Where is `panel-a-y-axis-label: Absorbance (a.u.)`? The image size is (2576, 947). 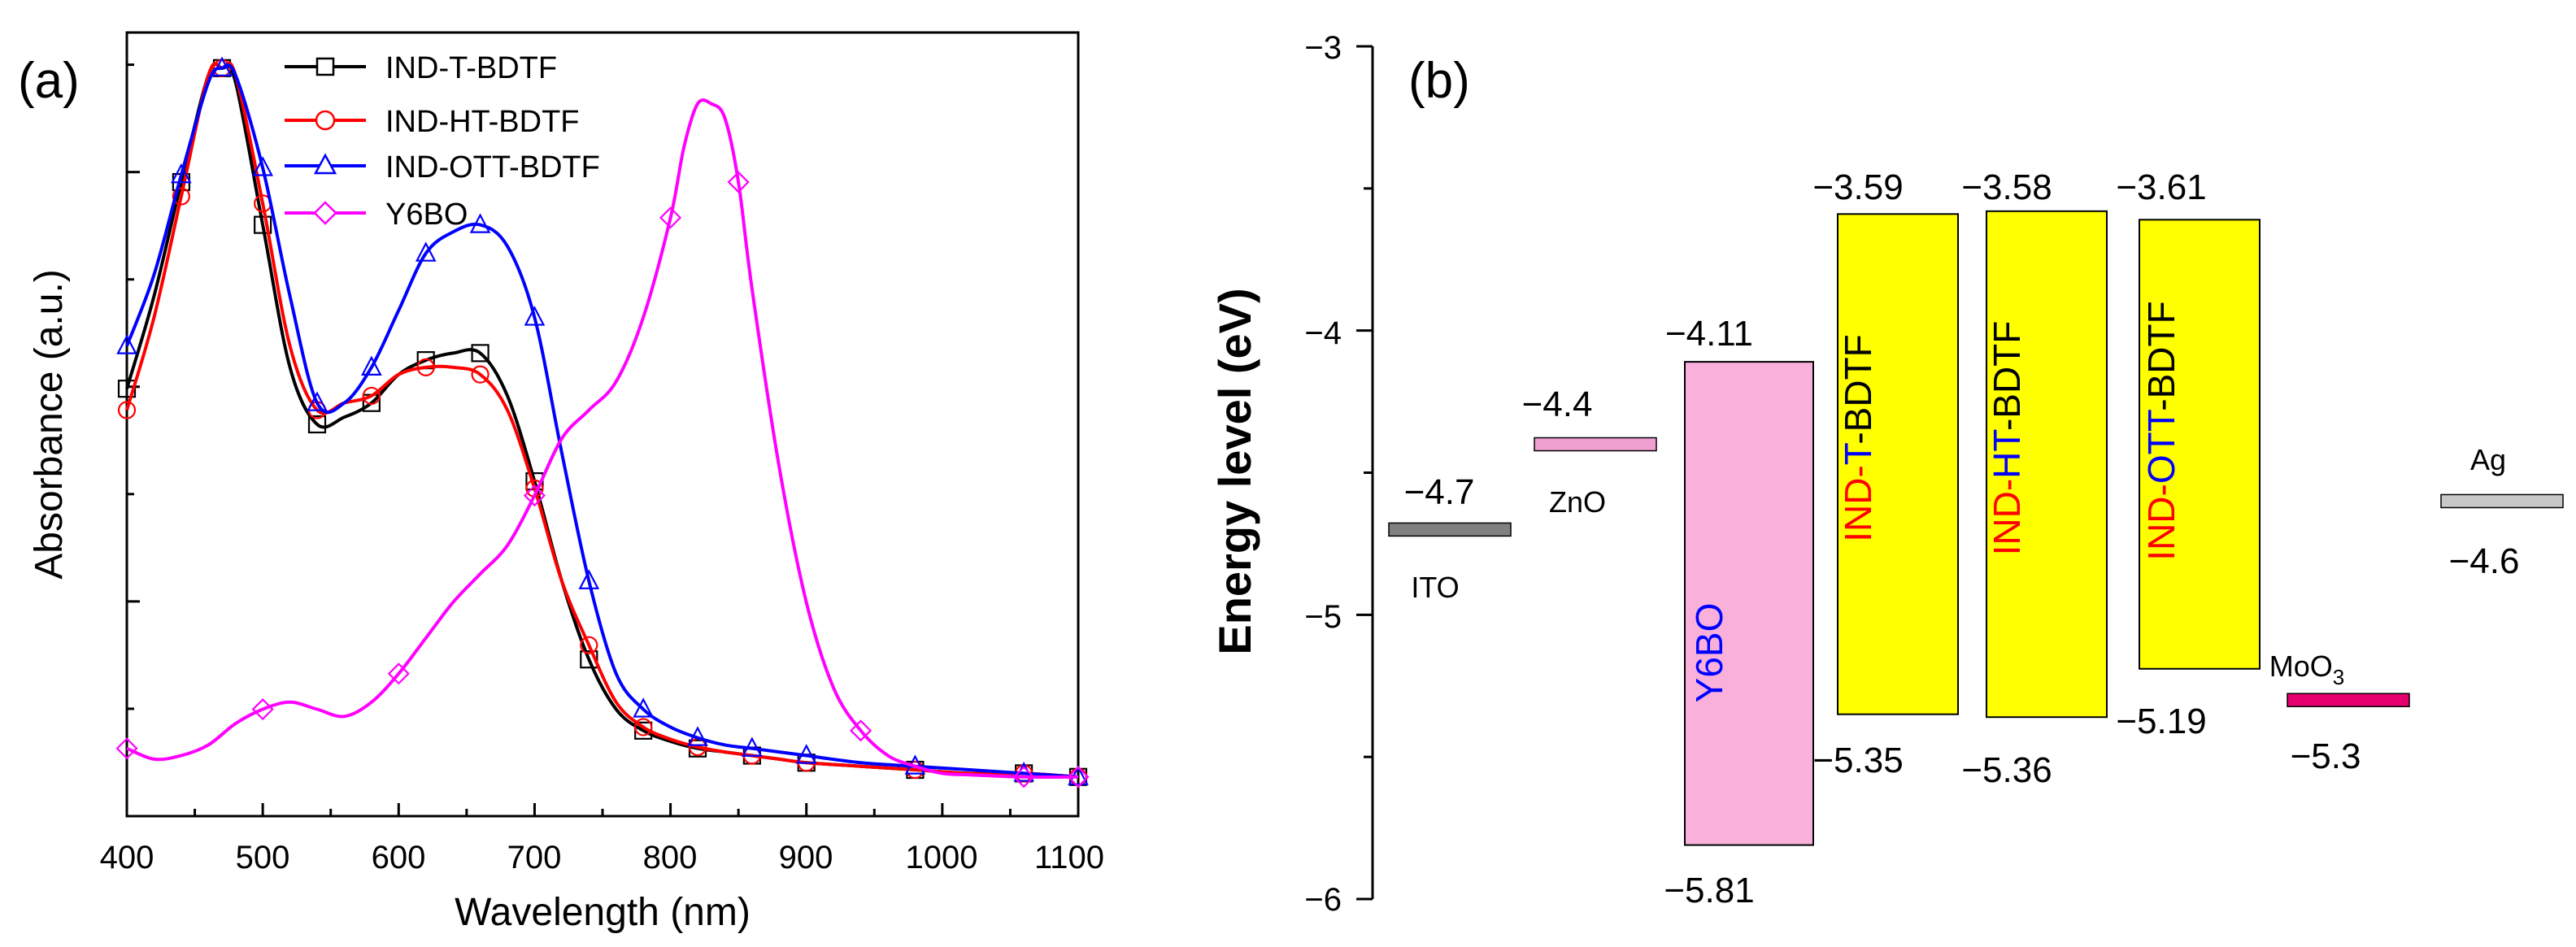
panel-a-y-axis-label: Absorbance (a.u.) is located at coordinates (49, 425).